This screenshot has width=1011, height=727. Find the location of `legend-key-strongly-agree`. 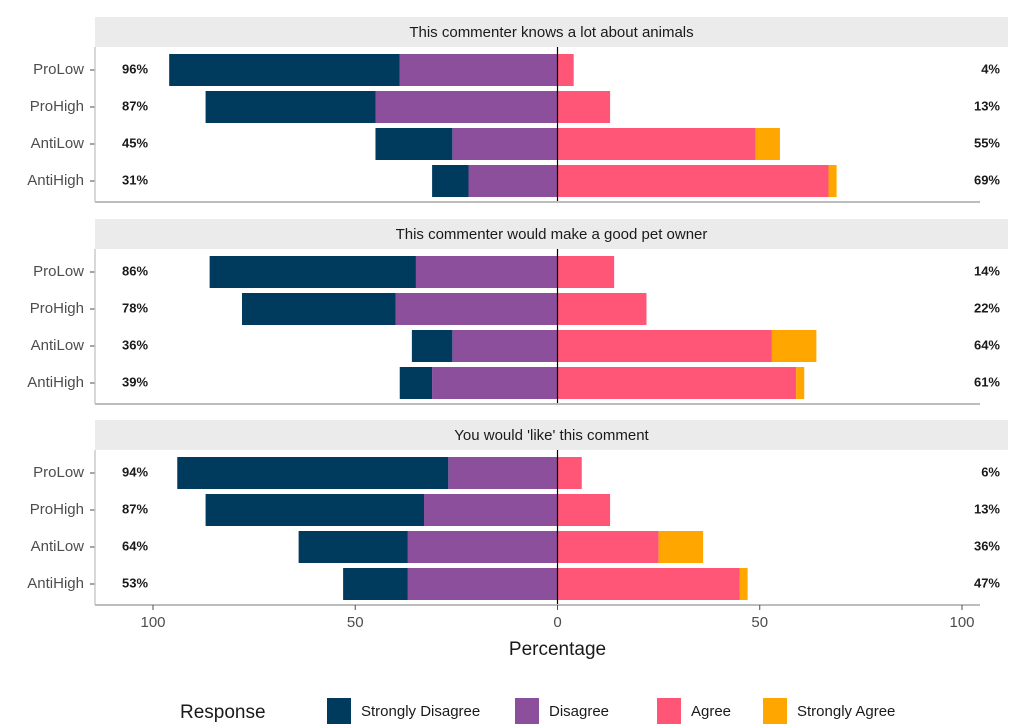

legend-key-strongly-agree is located at coordinates (775, 711).